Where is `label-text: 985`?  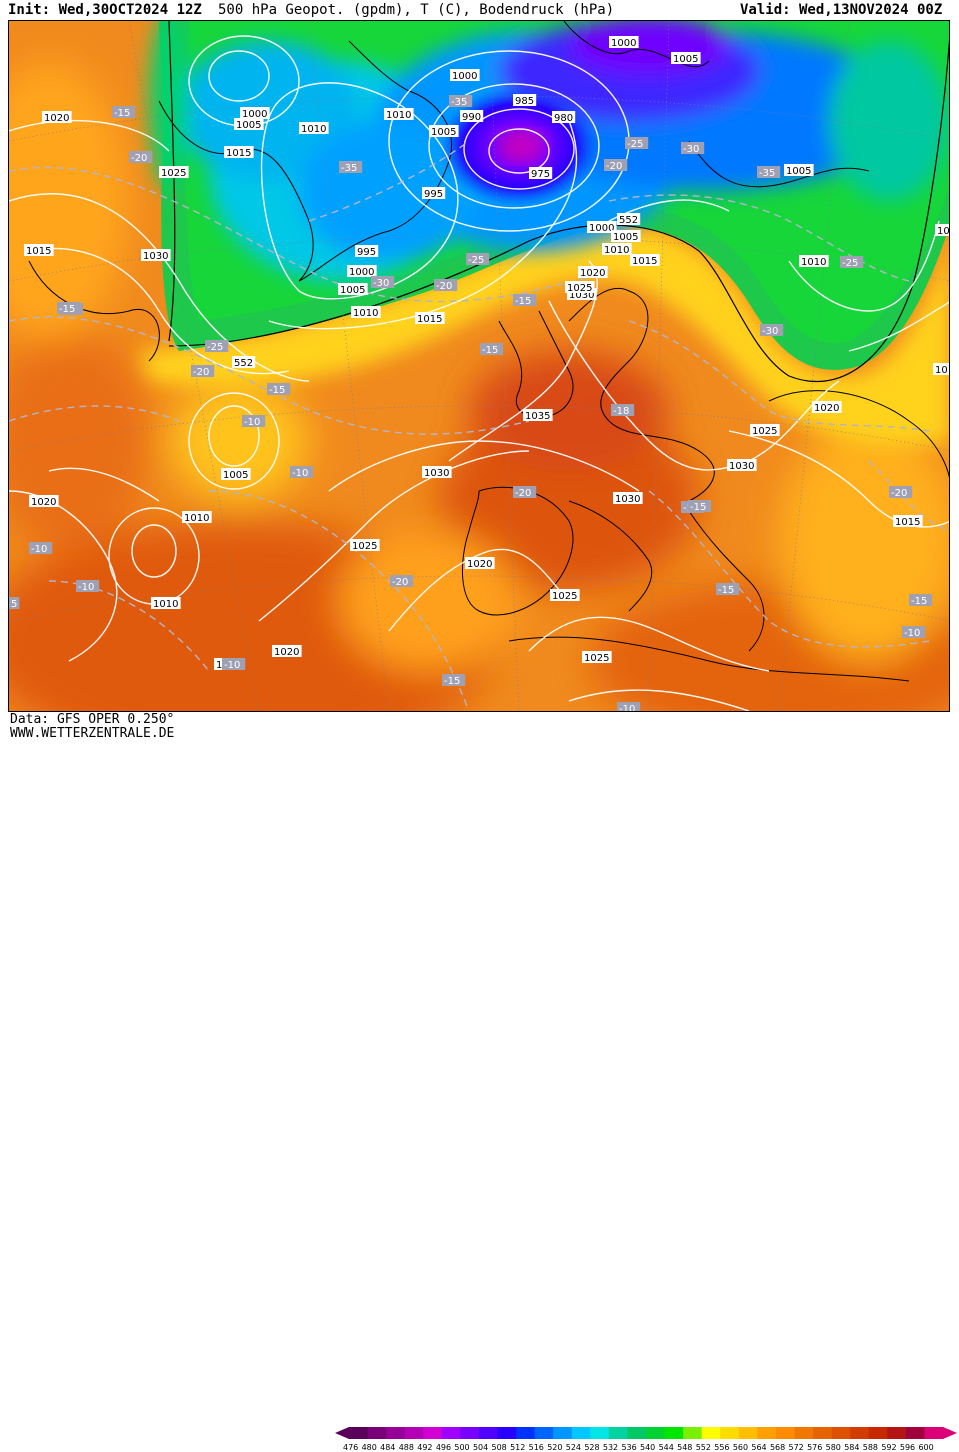
label-text: 985 is located at coordinates (524, 101).